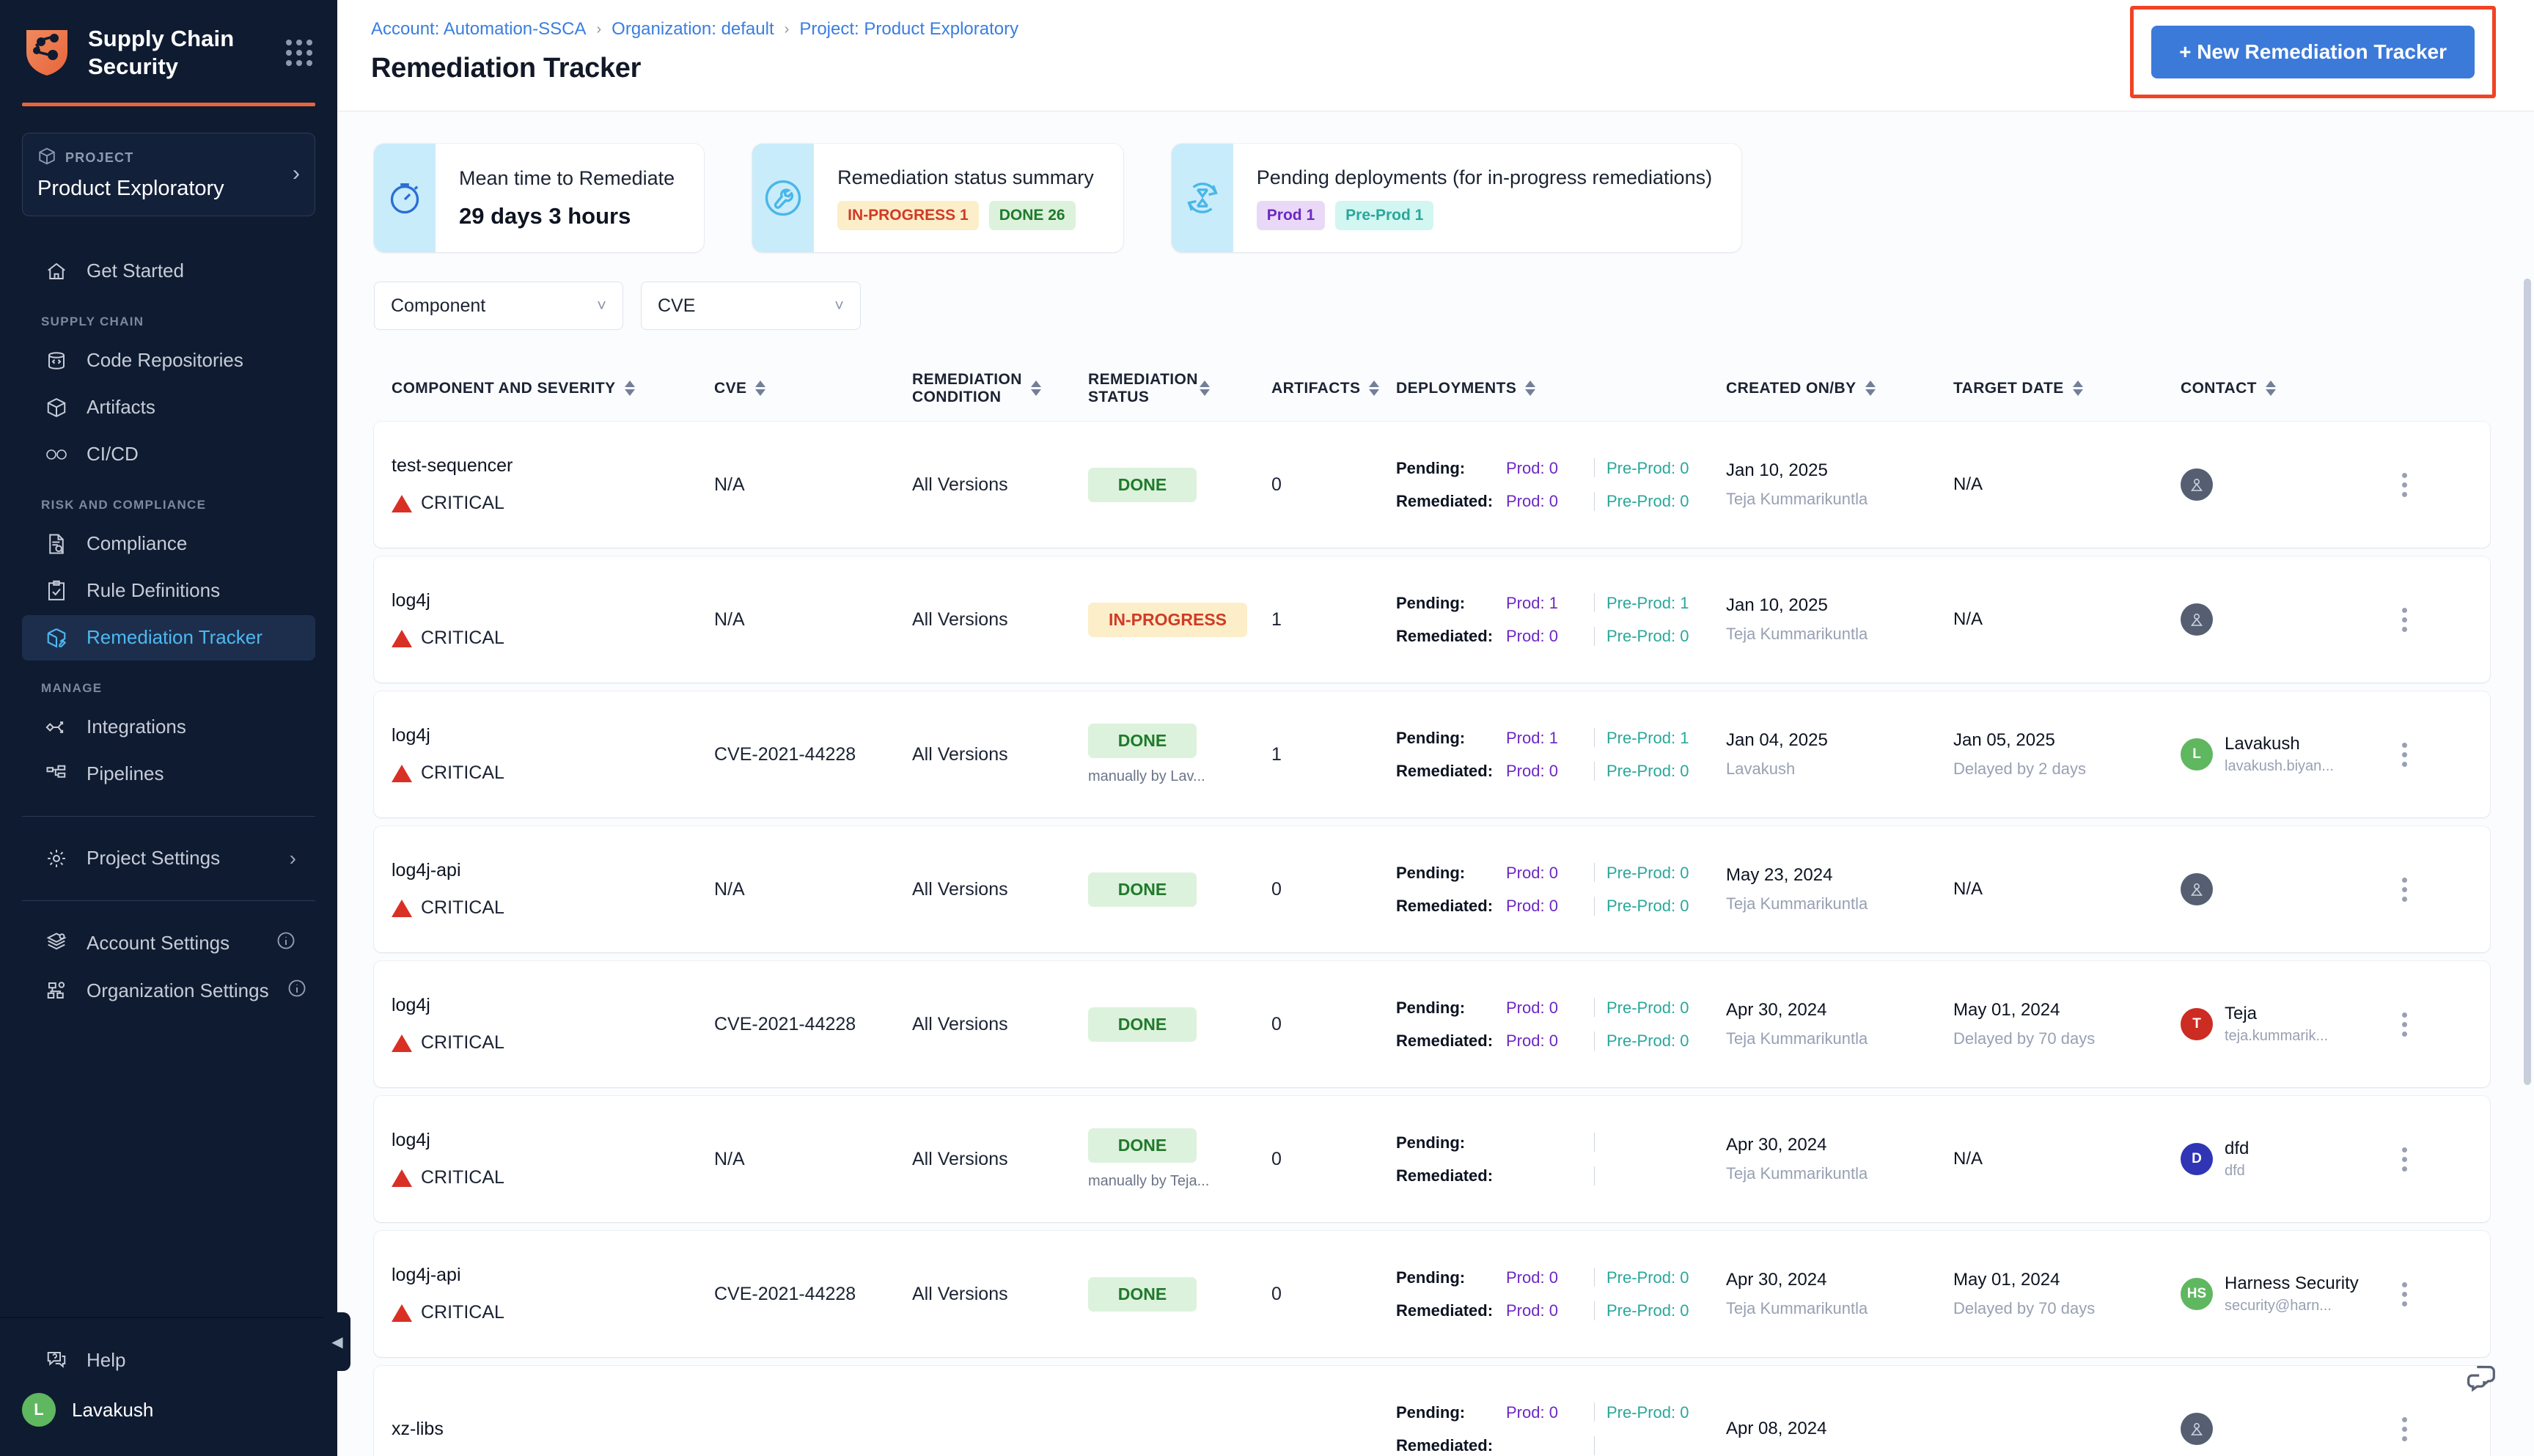  Describe the element at coordinates (411, 600) in the screenshot. I see `component-name: log4j` at that location.